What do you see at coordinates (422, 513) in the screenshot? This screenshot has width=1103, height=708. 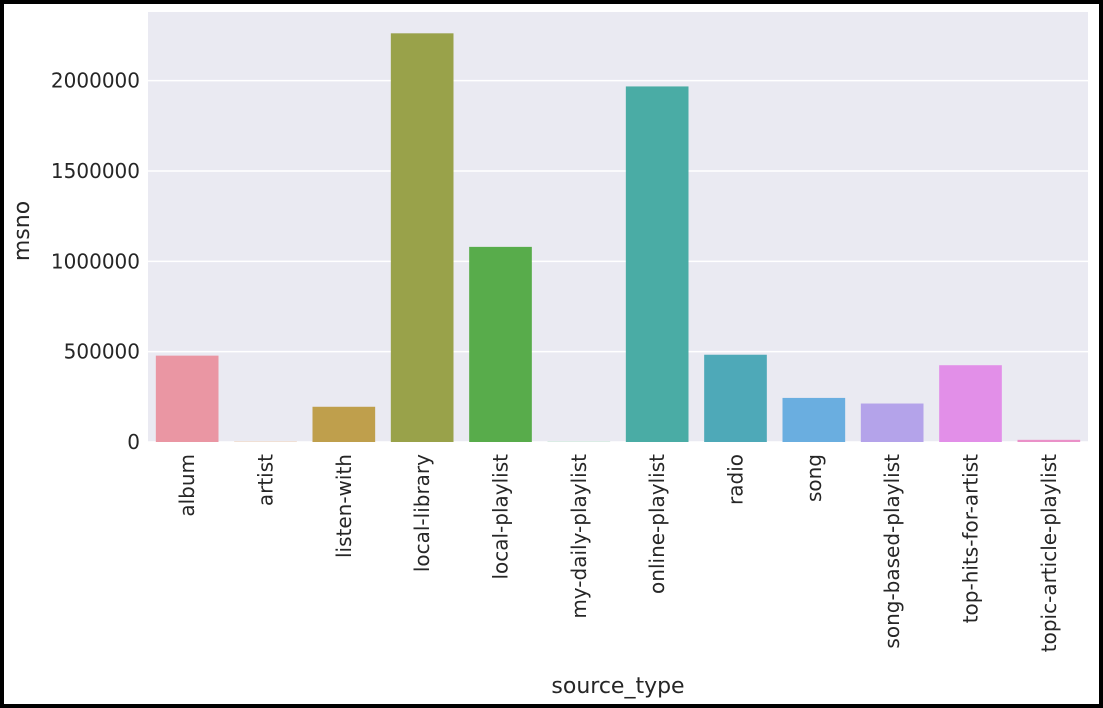 I see `x-tick-label-local-library: local-library` at bounding box center [422, 513].